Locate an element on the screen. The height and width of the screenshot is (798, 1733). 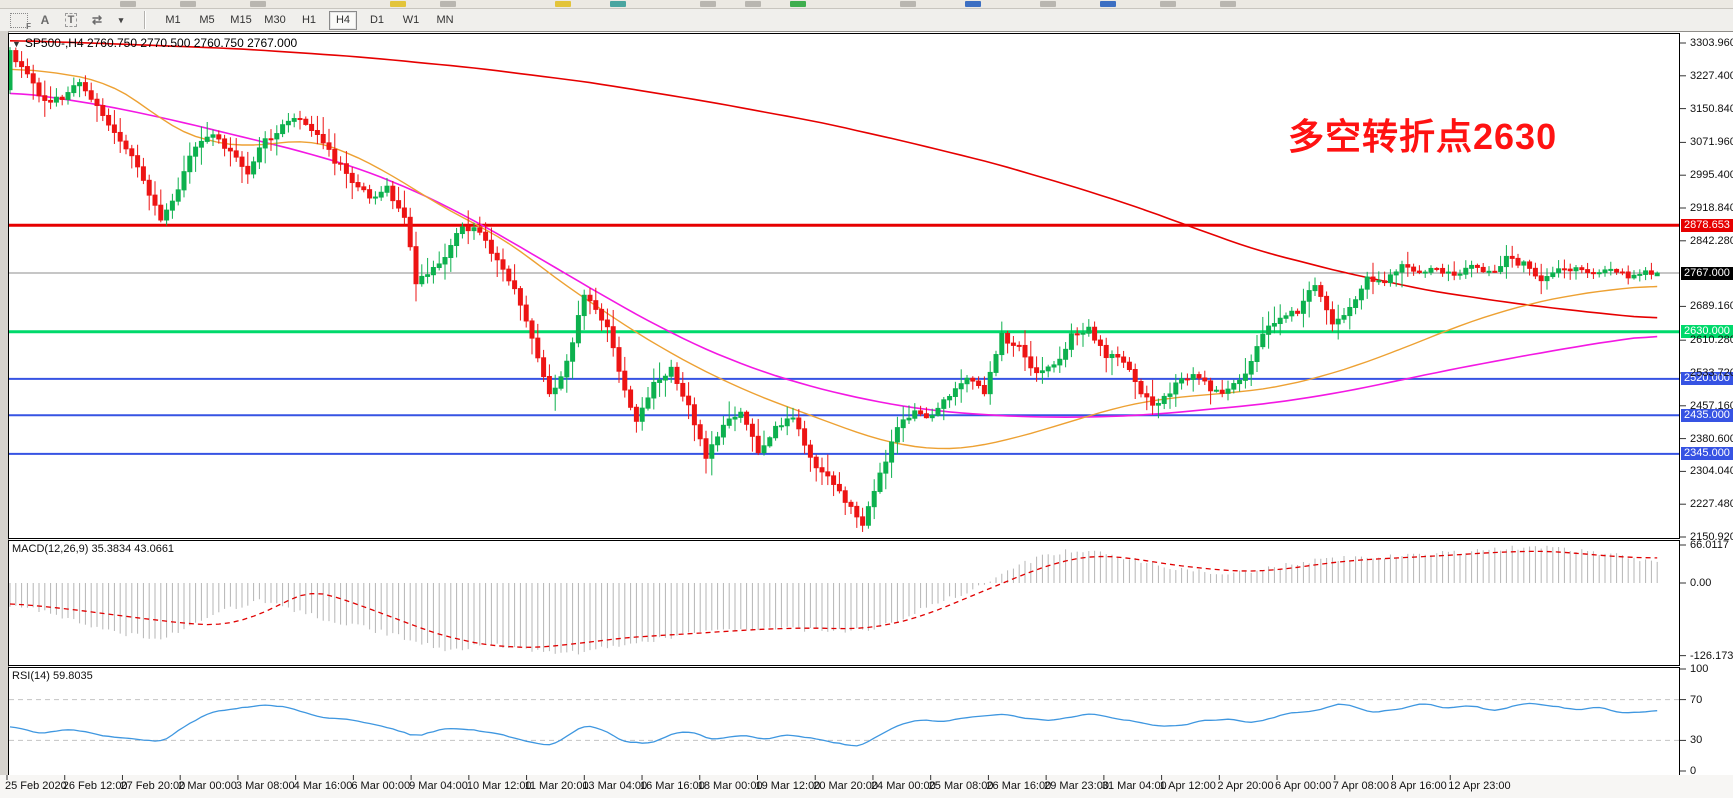
time-axis-label: 19 Mar 12:00 is located at coordinates (788, 786).